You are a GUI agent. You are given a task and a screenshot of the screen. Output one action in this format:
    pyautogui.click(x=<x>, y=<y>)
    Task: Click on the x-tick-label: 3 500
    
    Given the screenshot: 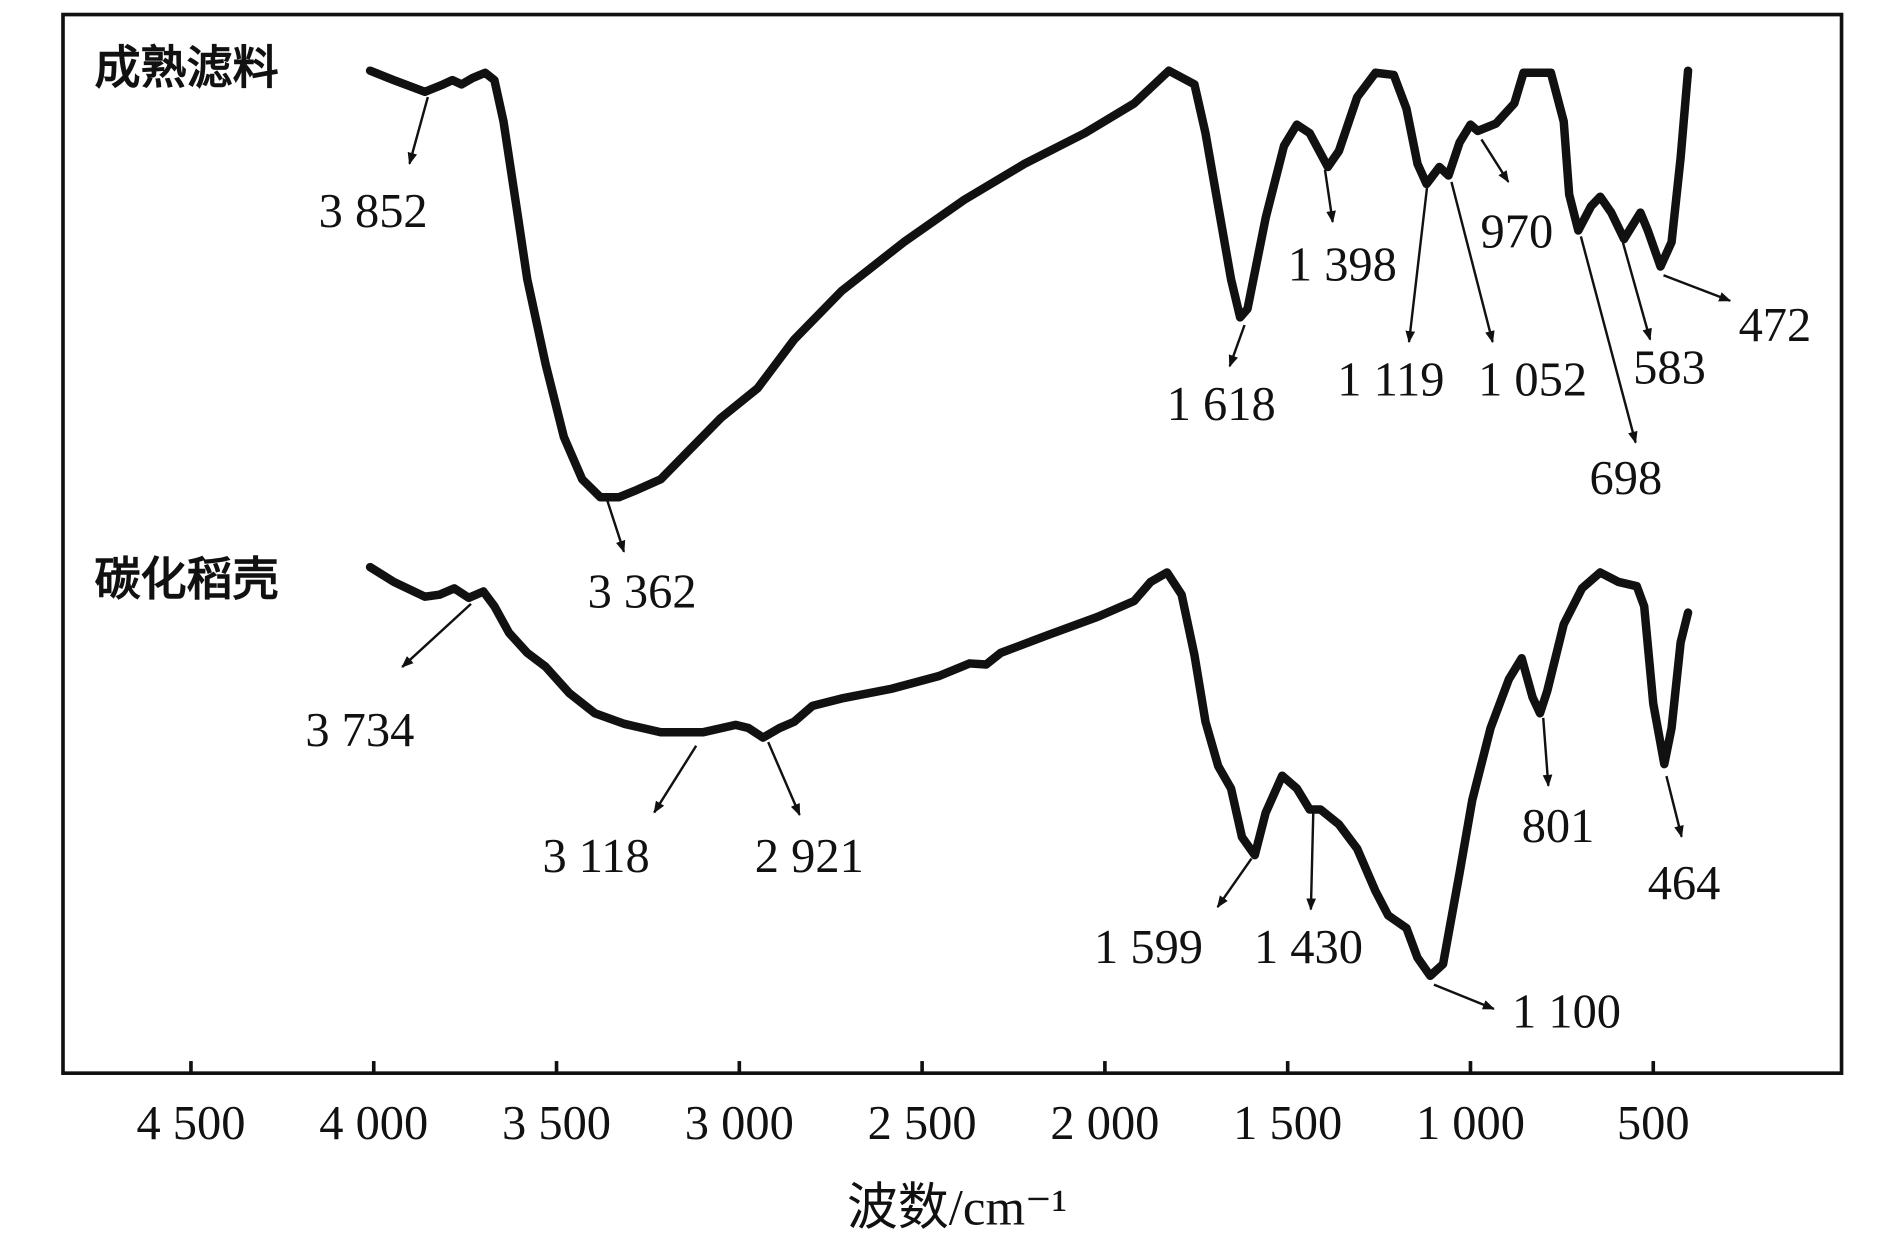 What is the action you would take?
    pyautogui.click(x=556, y=1123)
    